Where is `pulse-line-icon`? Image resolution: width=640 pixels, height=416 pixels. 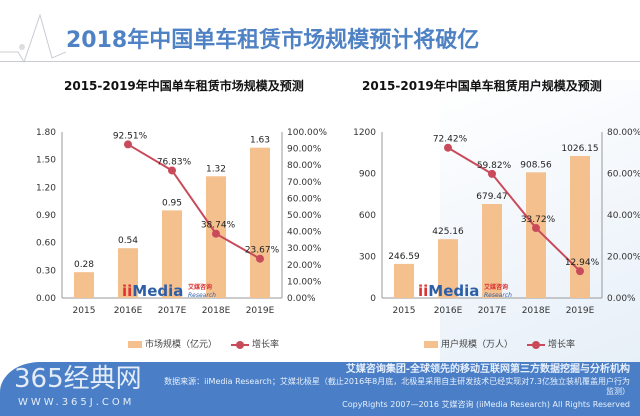
pulse-line-icon is located at coordinates (33, 38).